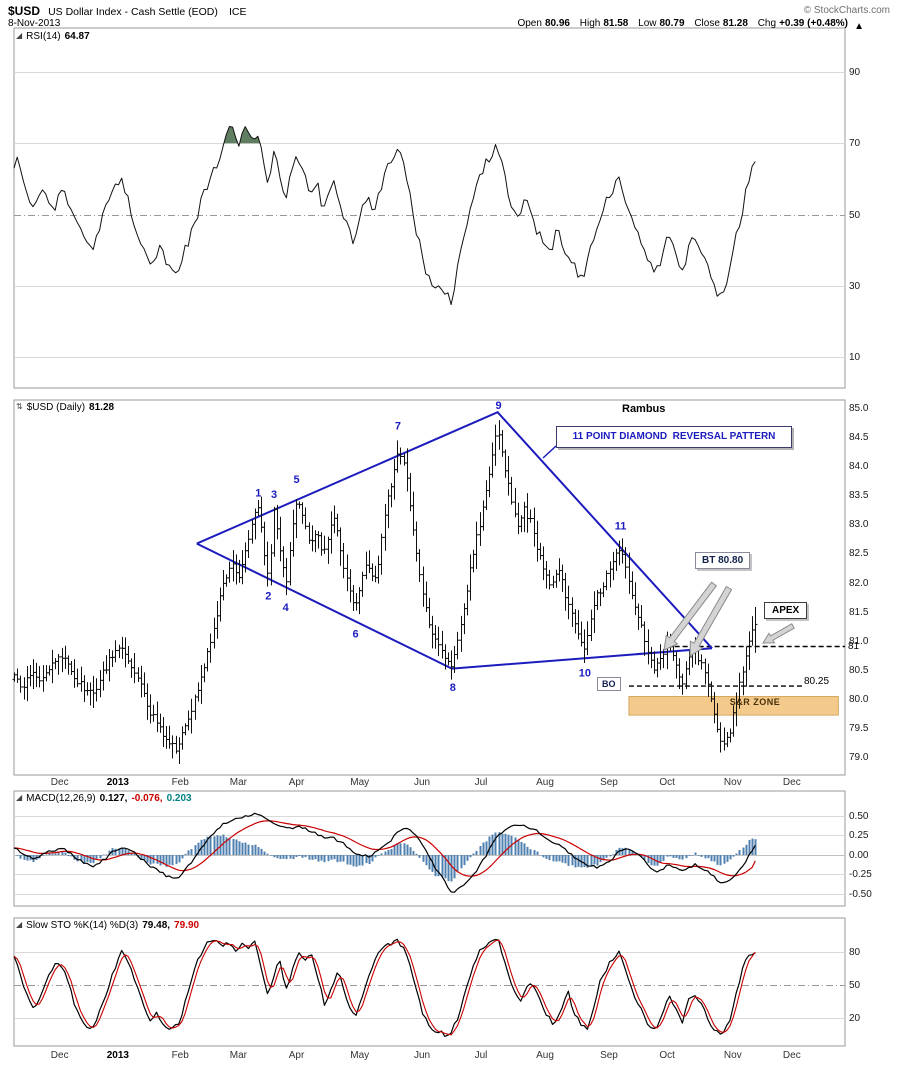 Image resolution: width=900 pixels, height=1069 pixels. Describe the element at coordinates (19, 406) in the screenshot. I see `price-panel-arrows-icon: ⇅` at that location.